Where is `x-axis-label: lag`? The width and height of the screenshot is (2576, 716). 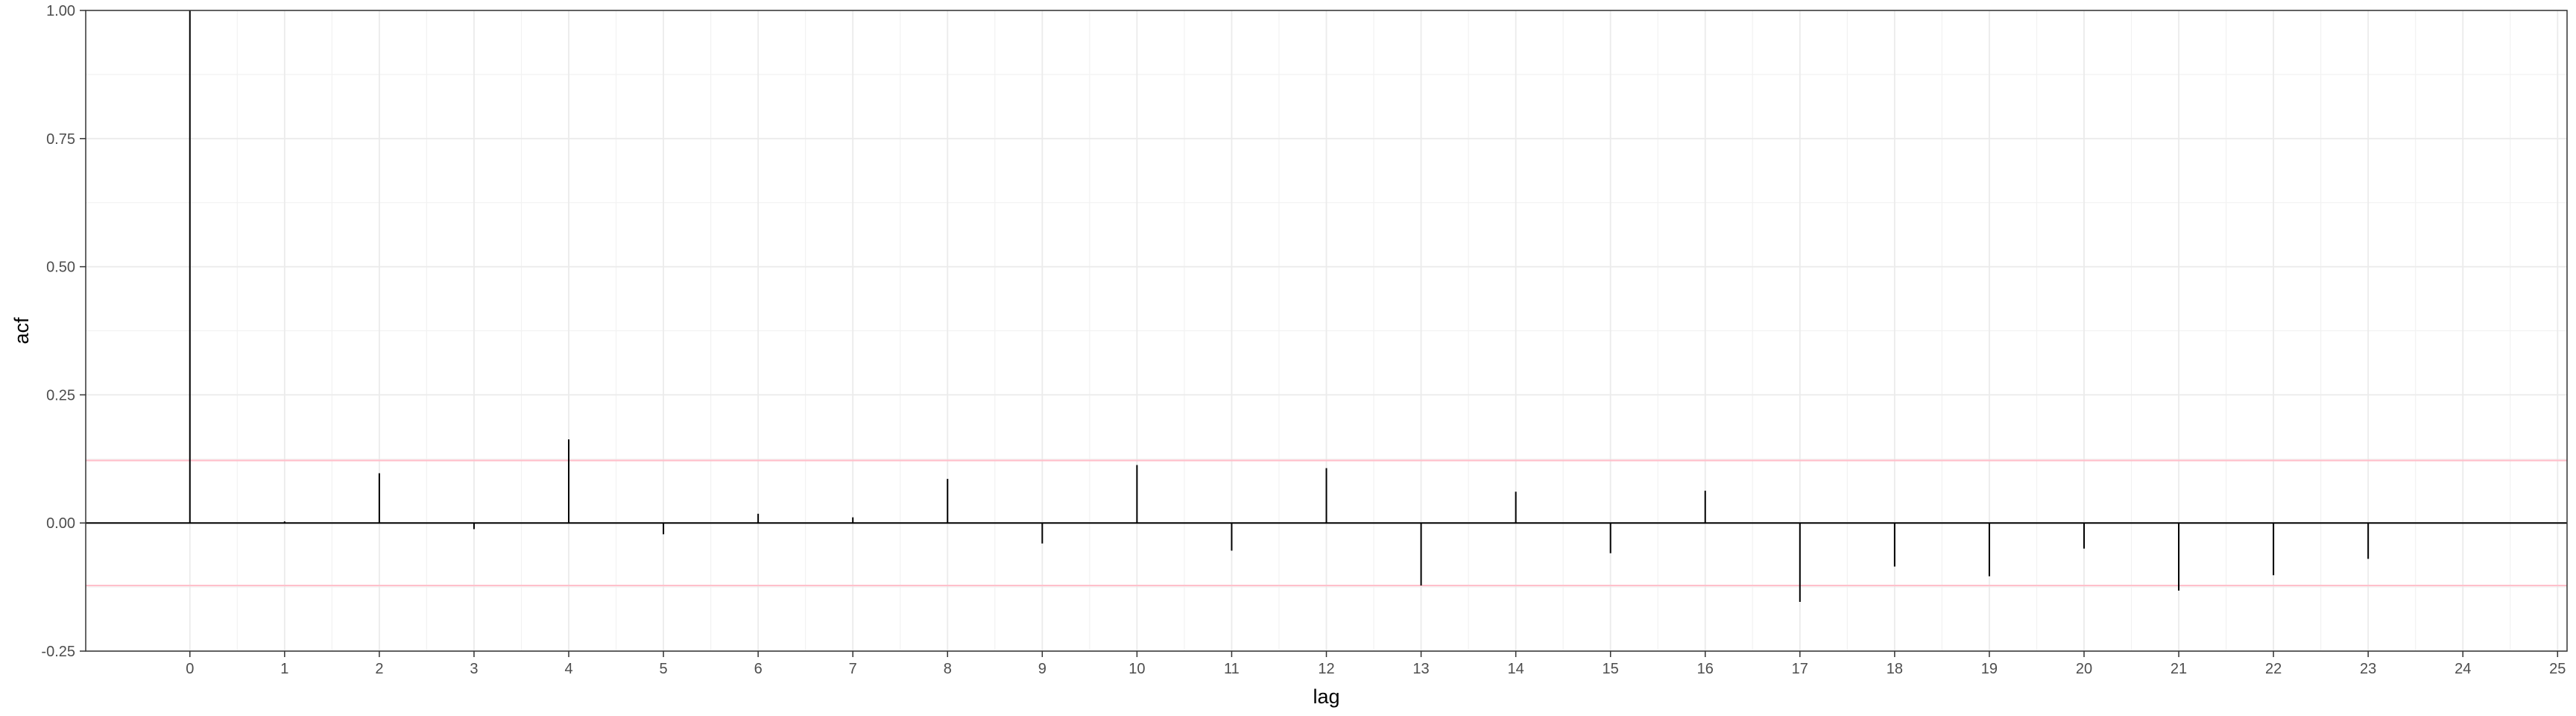
x-axis-label: lag is located at coordinates (1326, 696).